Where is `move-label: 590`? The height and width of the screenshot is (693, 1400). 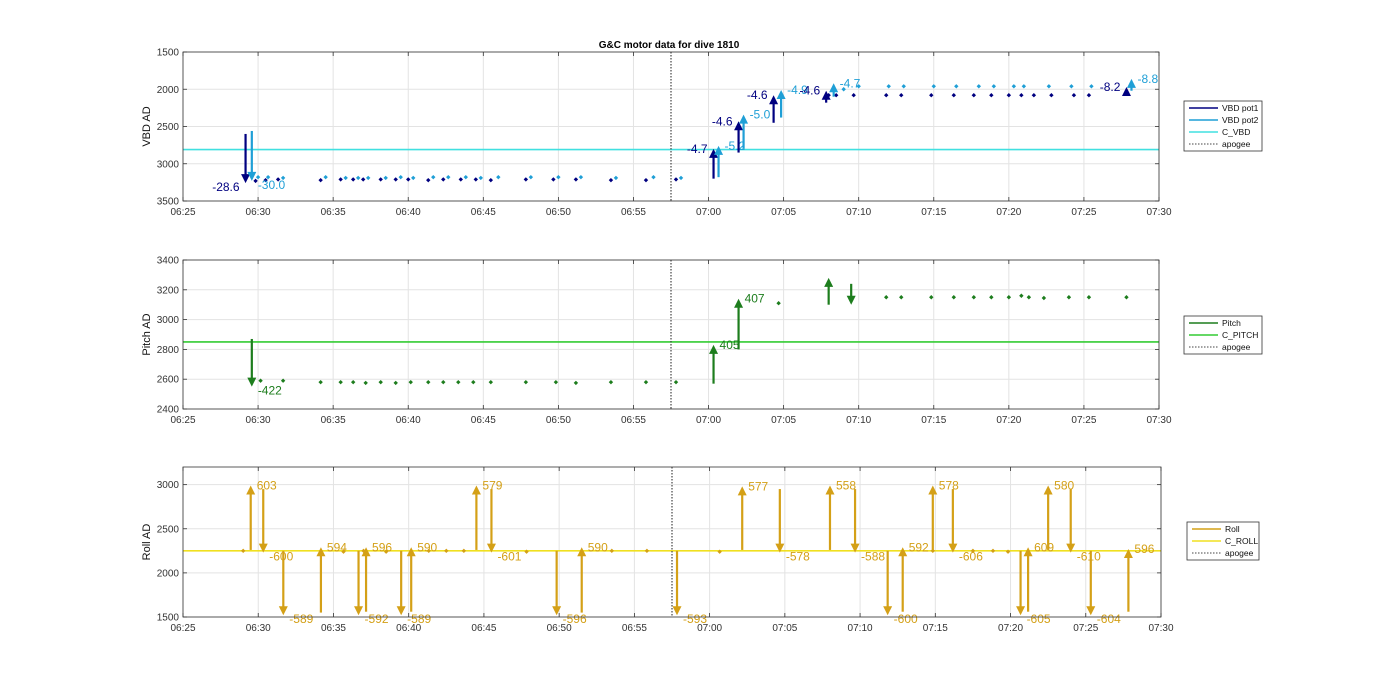
move-label: 590 is located at coordinates (598, 547).